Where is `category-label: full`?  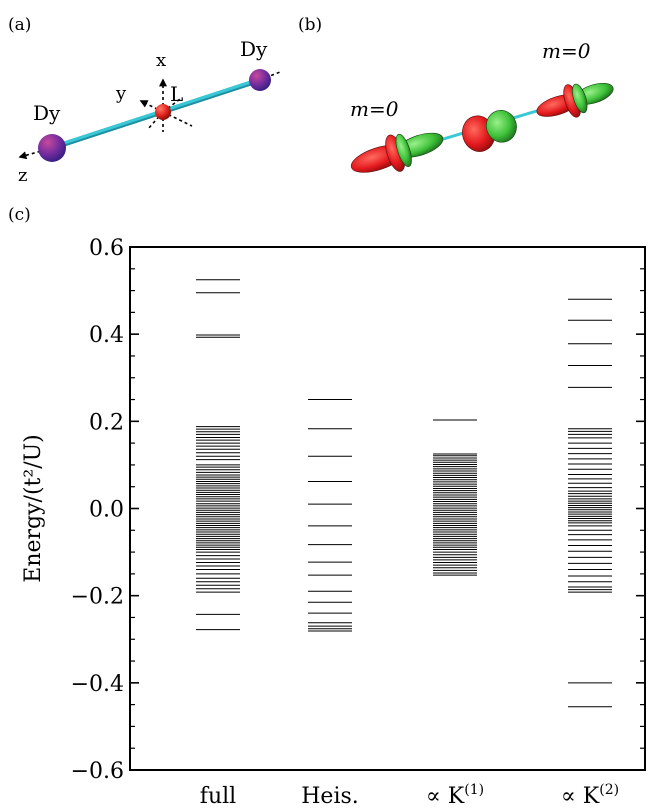 category-label: full is located at coordinates (218, 796).